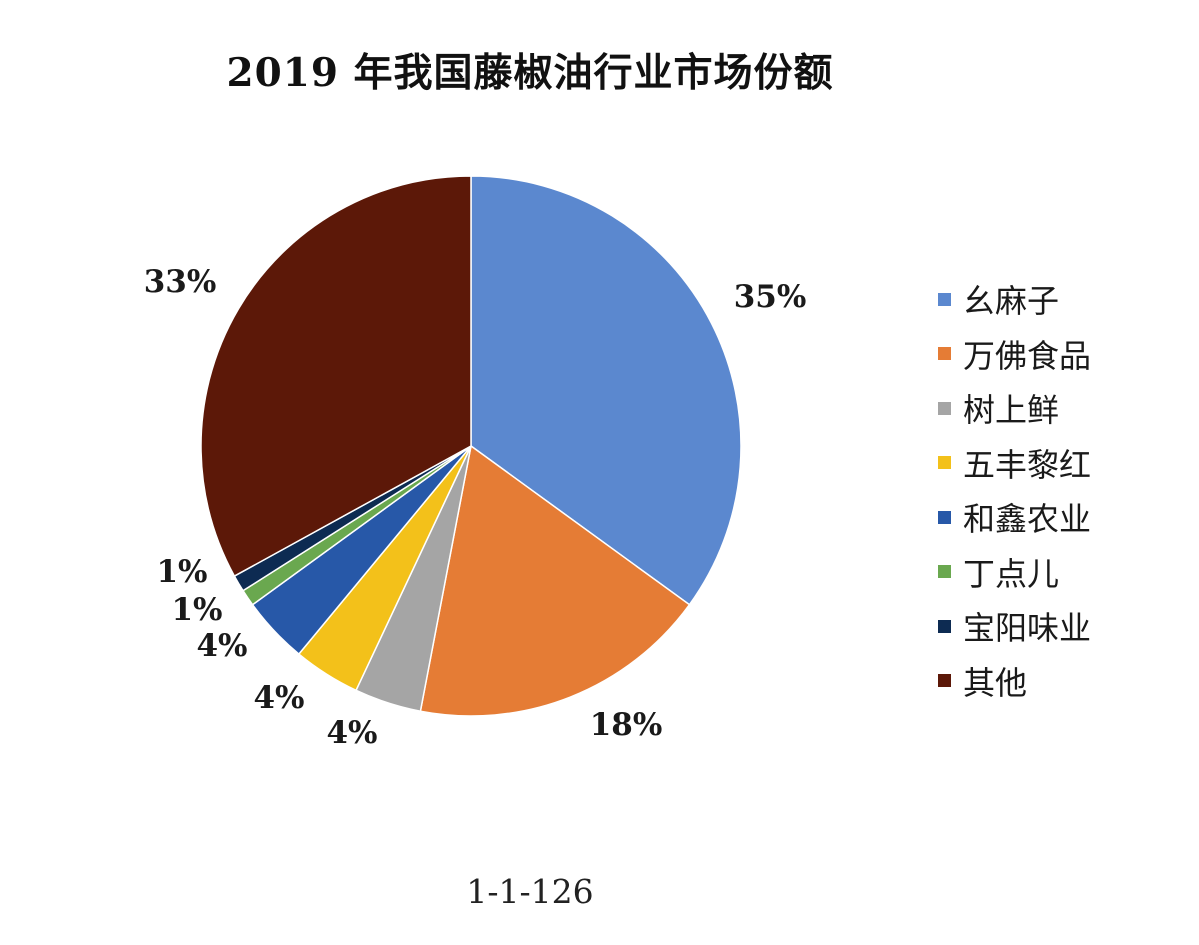  I want to click on pie-slice-label-1: 35%, so click(770, 297).